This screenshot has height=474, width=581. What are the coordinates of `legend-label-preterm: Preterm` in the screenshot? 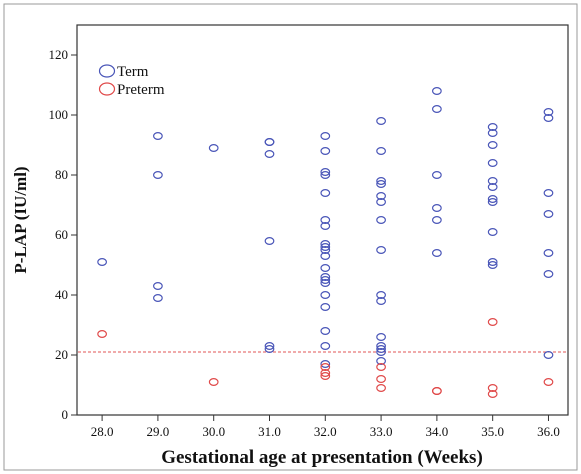 It's located at (141, 90).